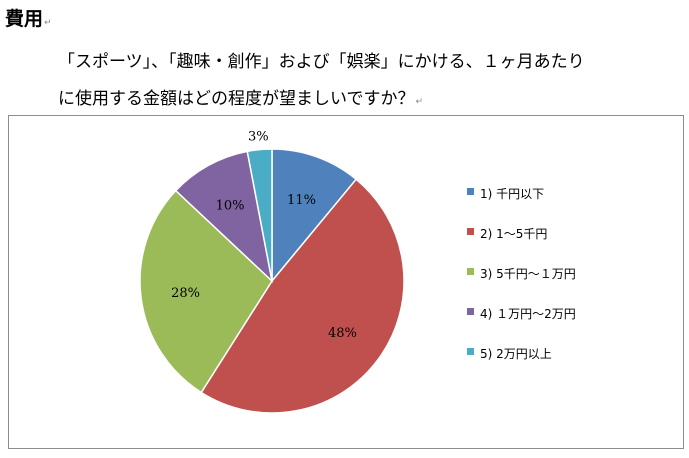 Image resolution: width=689 pixels, height=458 pixels. What do you see at coordinates (24, 19) in the screenshot?
I see `section-heading-text: 費用` at bounding box center [24, 19].